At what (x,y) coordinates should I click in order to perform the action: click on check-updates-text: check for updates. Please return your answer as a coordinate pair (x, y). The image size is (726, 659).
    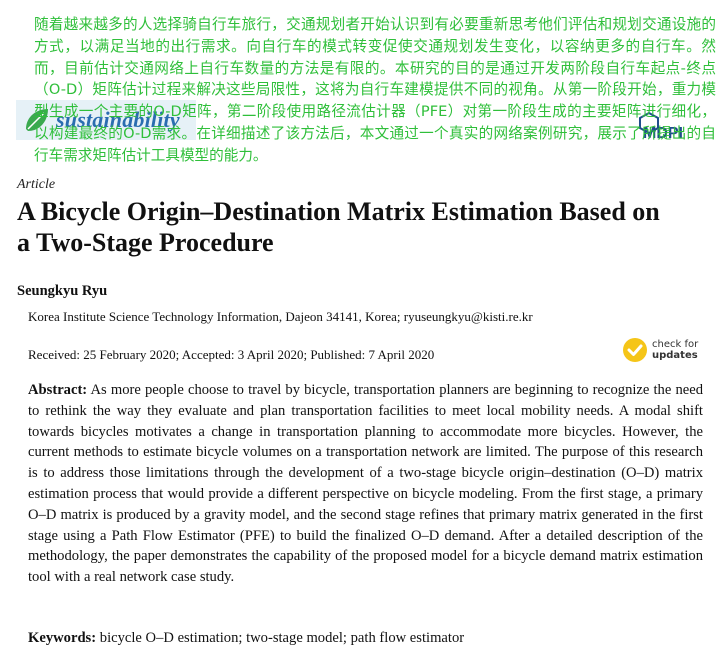
    Looking at the image, I should click on (675, 350).